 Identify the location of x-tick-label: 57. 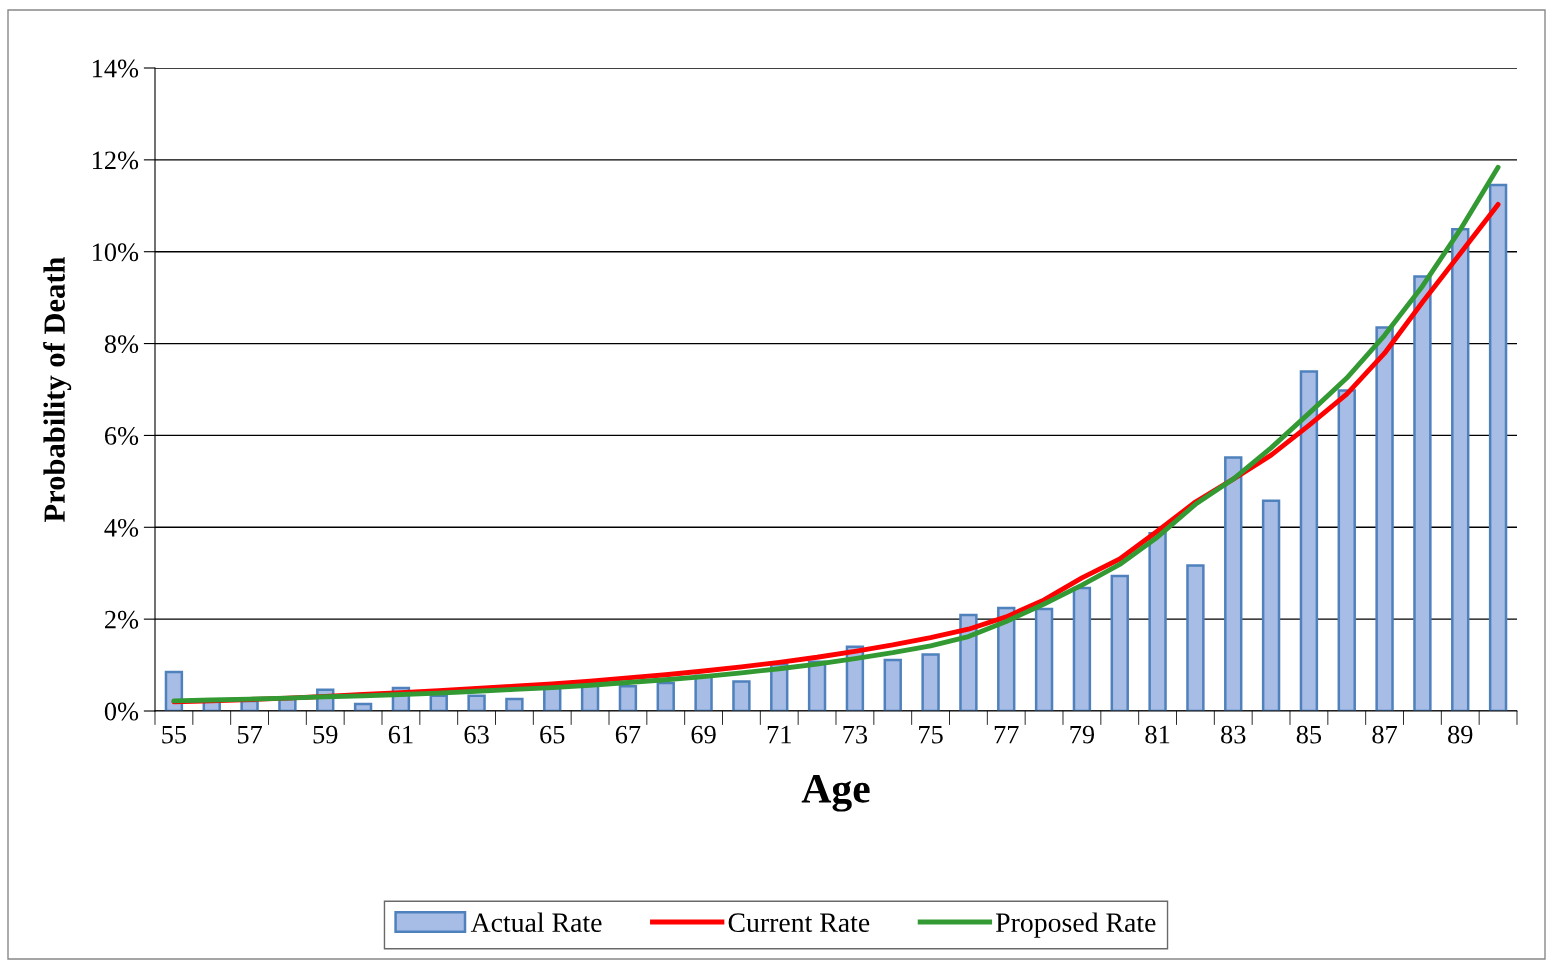
(250, 734).